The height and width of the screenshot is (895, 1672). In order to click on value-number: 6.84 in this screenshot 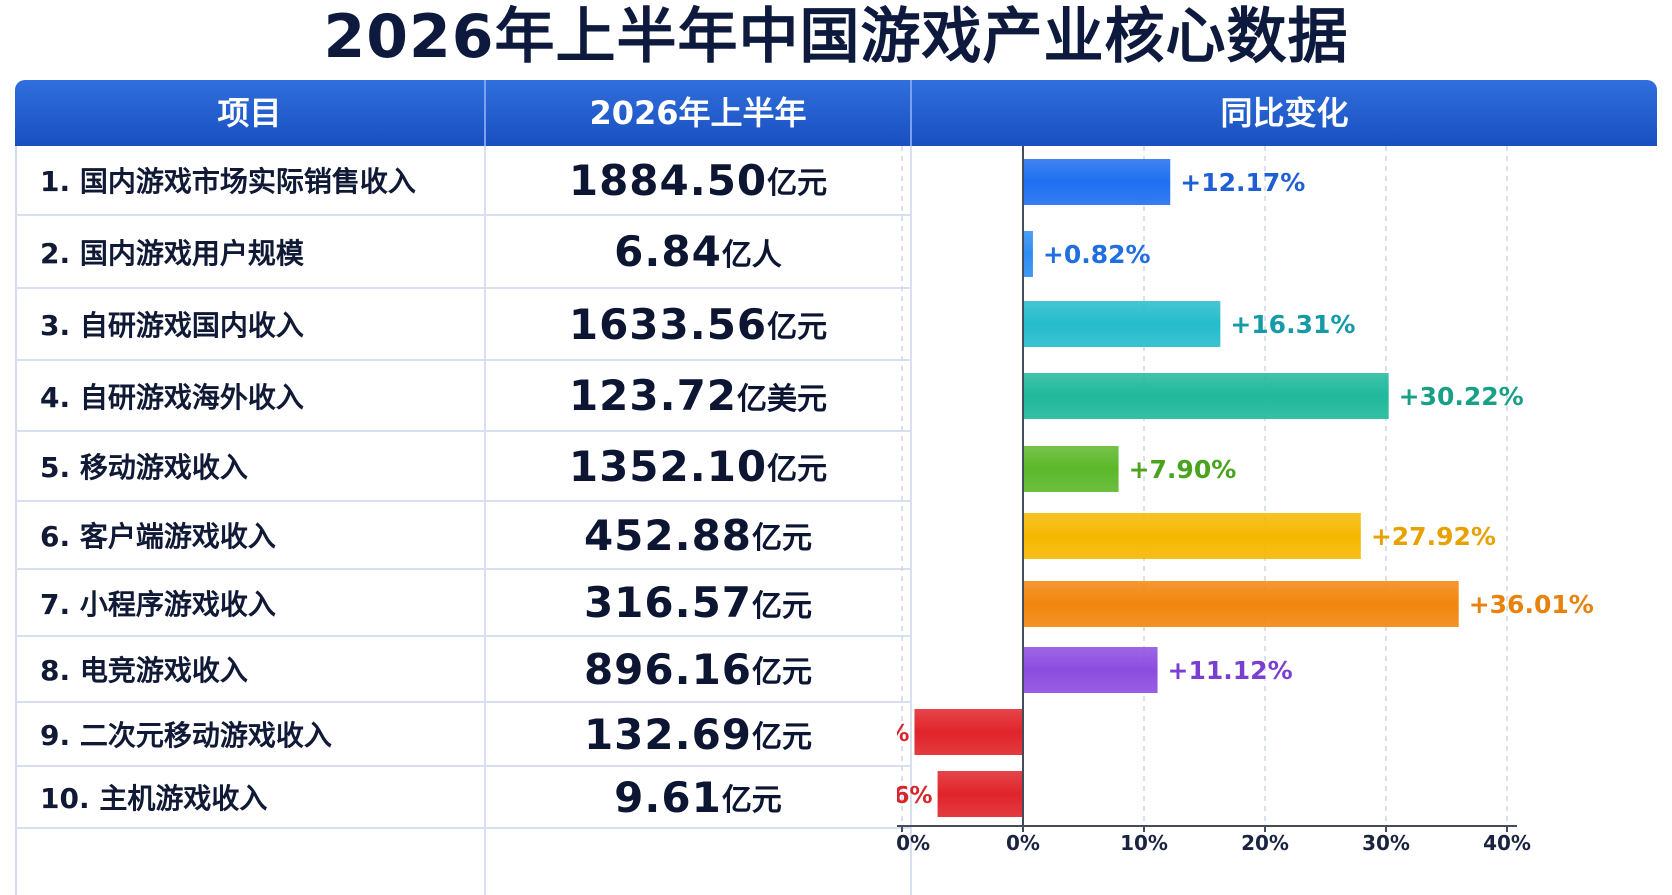, I will do `click(668, 251)`.